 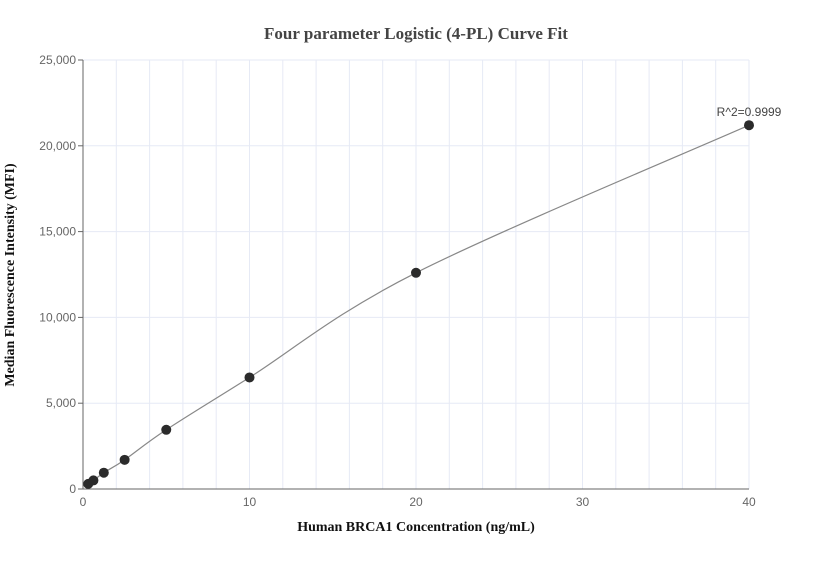 I want to click on x-tick-label: 30, so click(x=583, y=502).